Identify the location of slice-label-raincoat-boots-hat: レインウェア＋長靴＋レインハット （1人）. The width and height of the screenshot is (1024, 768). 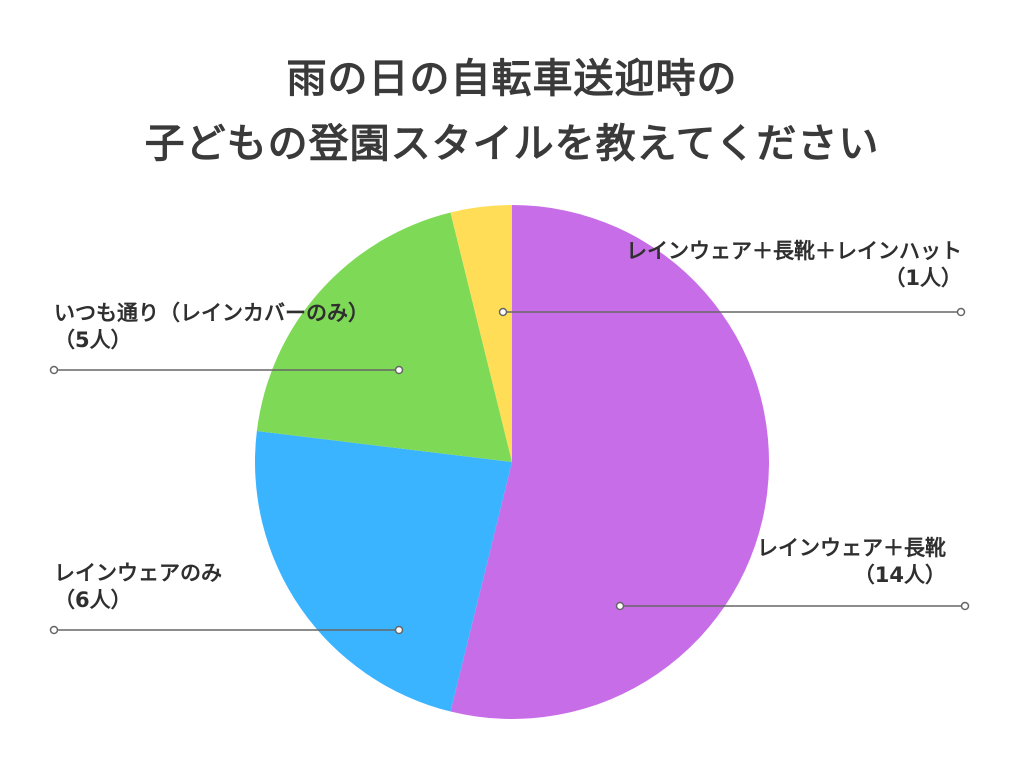
(794, 265).